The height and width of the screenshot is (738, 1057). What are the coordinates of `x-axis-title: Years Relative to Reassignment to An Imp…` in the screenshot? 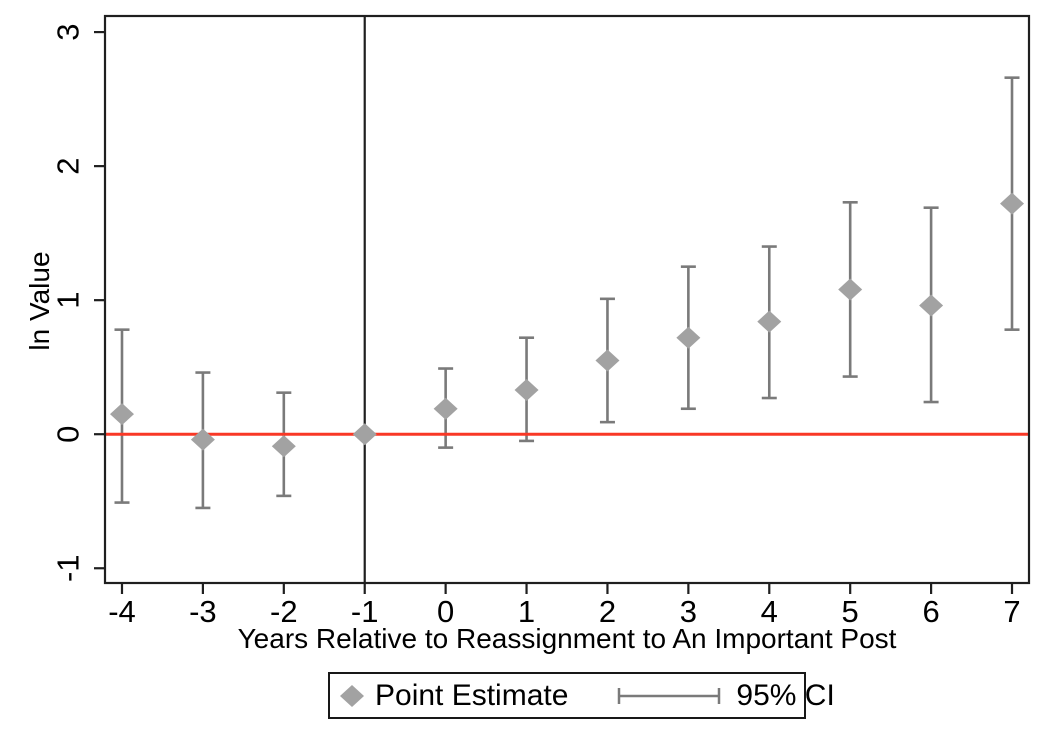 It's located at (567, 638).